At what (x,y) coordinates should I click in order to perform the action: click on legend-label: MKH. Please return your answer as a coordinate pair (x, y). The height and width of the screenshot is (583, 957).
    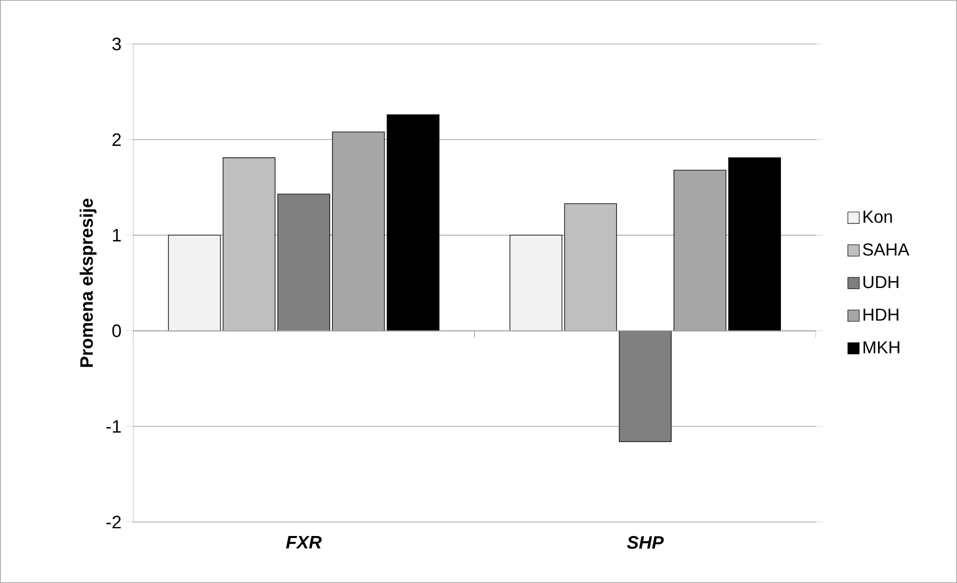
    Looking at the image, I should click on (882, 347).